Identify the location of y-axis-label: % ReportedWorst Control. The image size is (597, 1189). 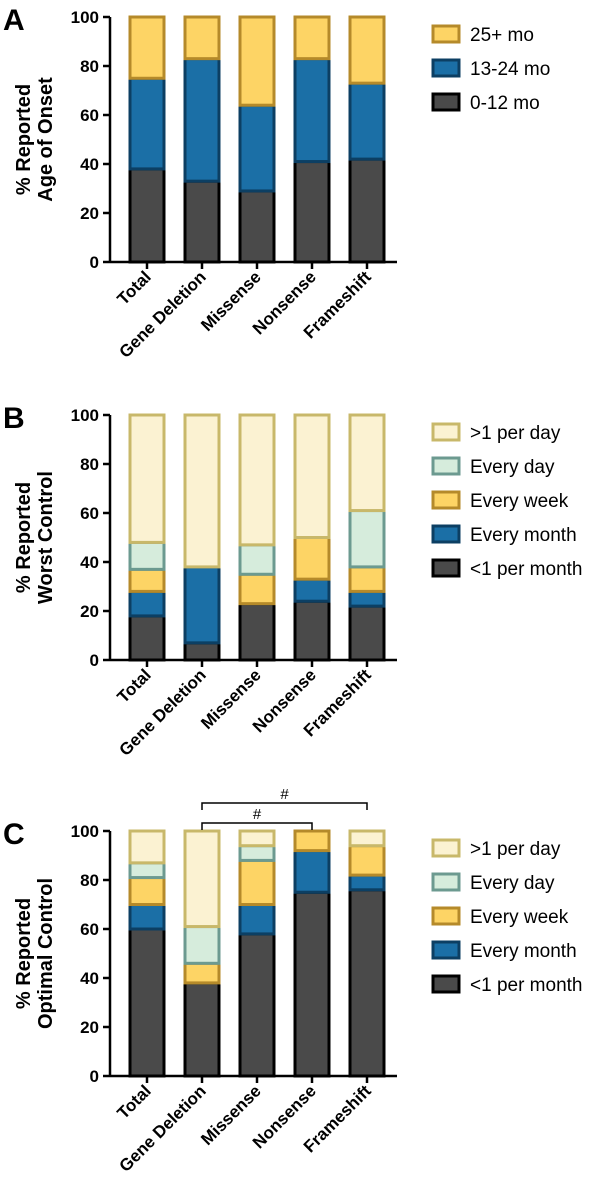
(35, 537).